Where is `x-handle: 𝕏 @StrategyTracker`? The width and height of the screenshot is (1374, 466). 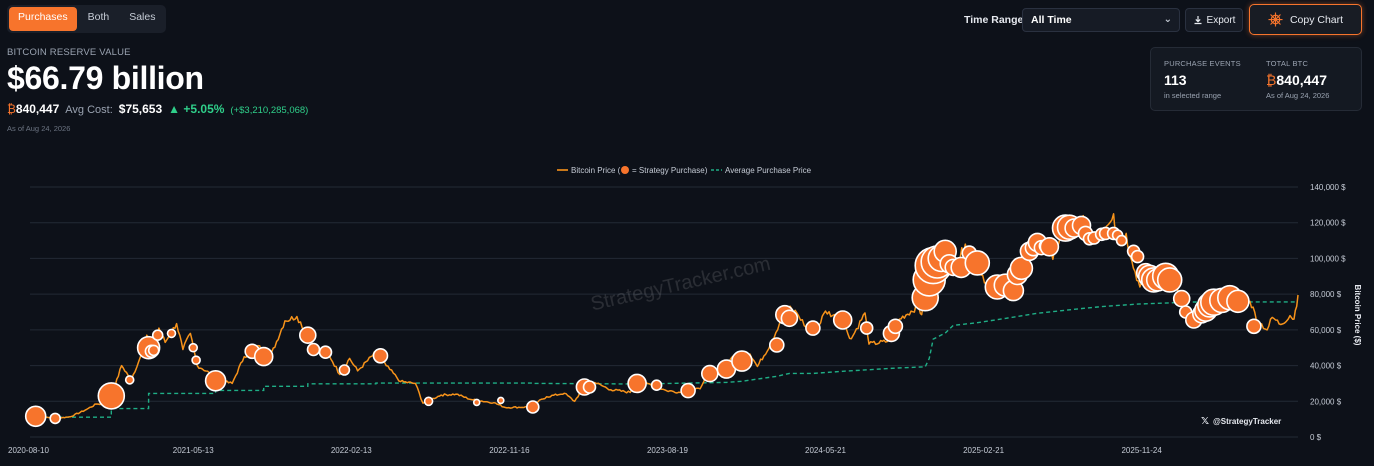 x-handle: 𝕏 @StrategyTracker is located at coordinates (1241, 421).